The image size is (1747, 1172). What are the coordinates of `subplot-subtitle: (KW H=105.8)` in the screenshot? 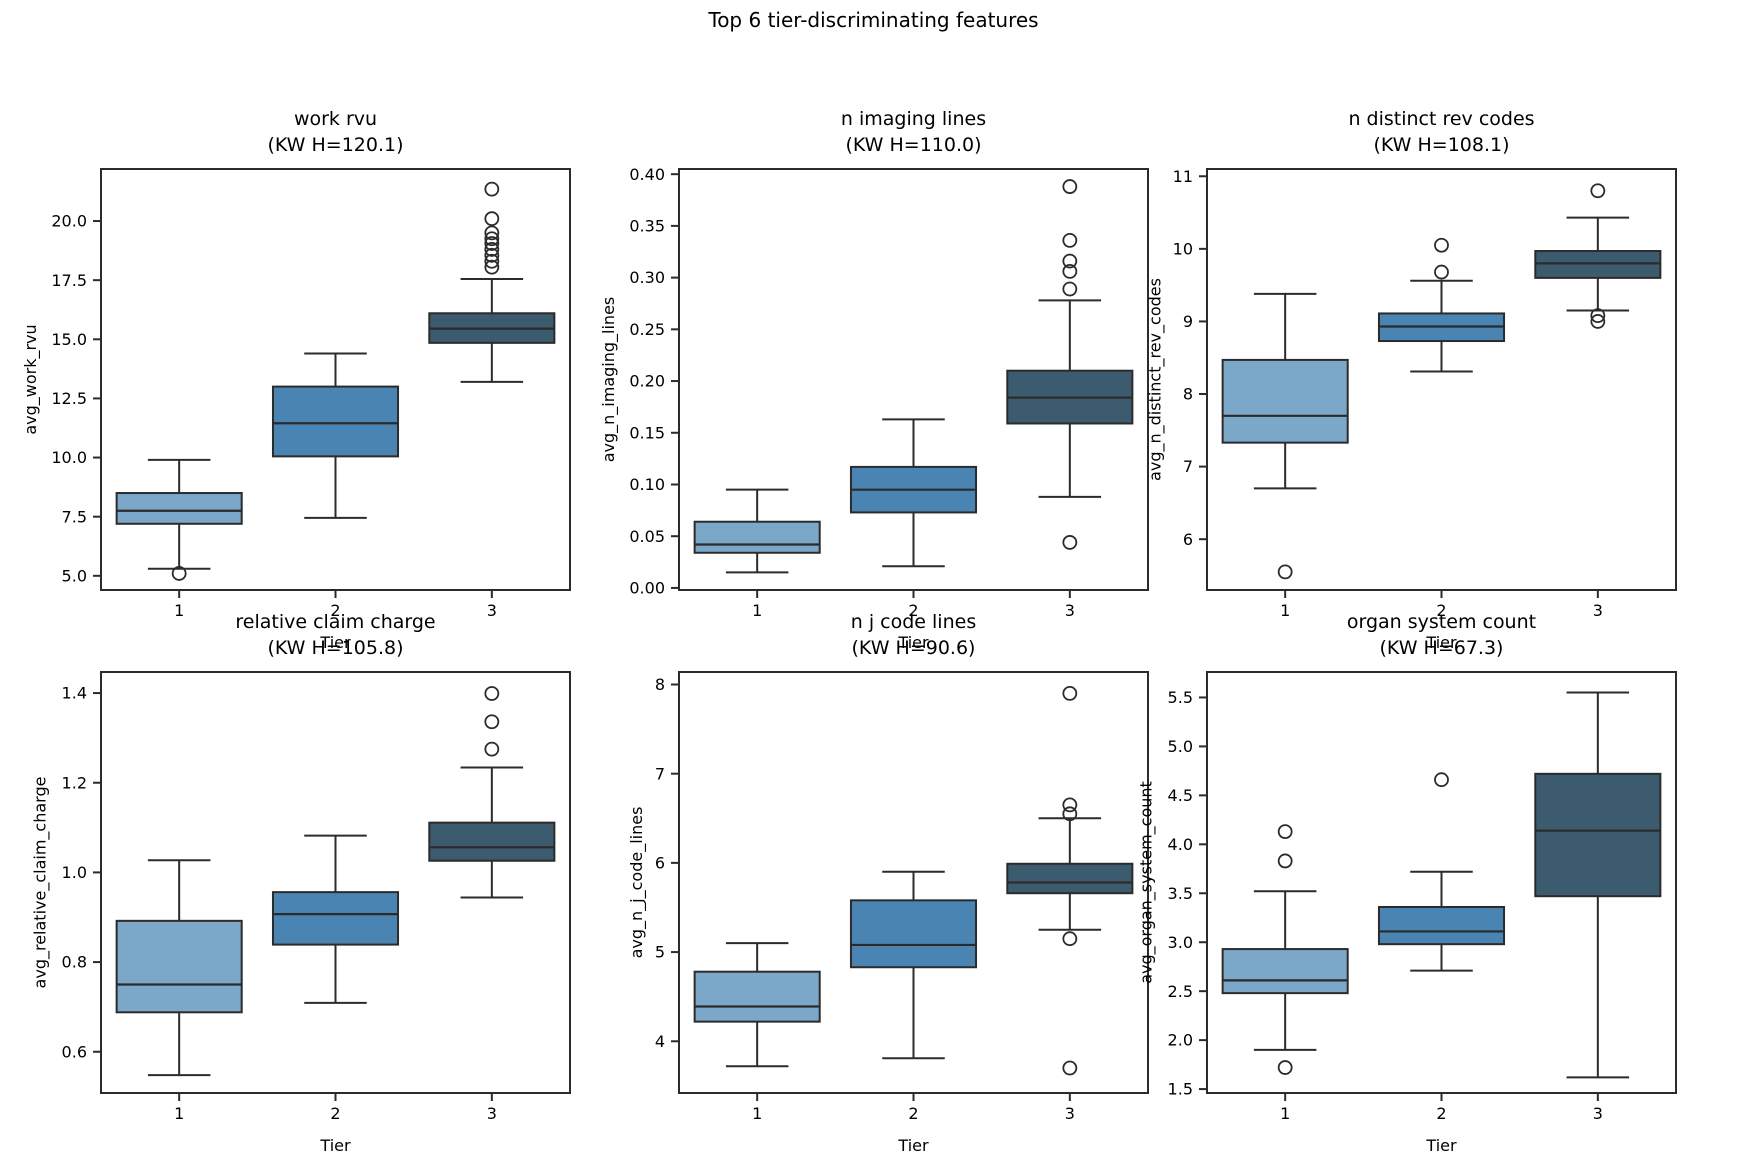 It's located at (335, 648).